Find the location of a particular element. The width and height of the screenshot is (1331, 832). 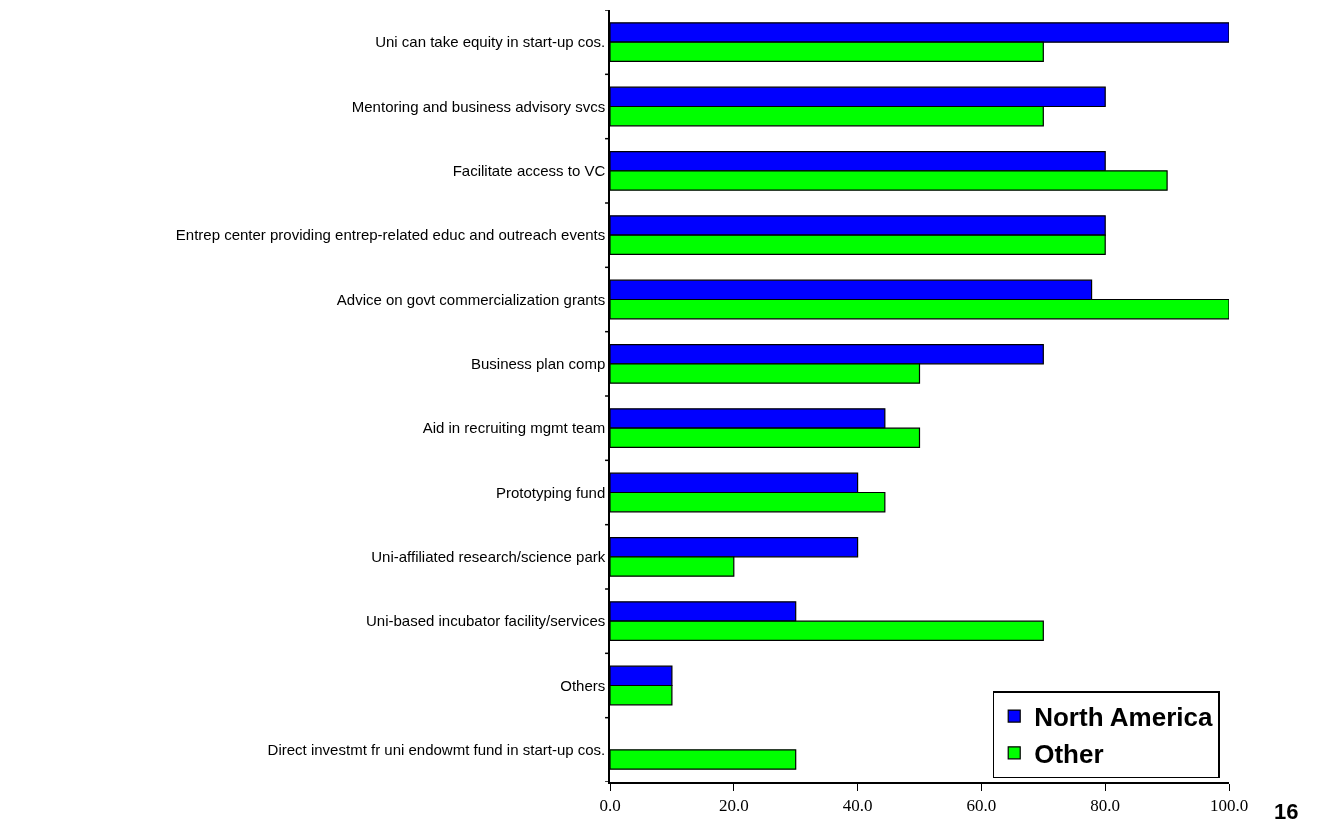

y-tick-label: Advice on govt commercialization grants is located at coordinates (471, 299).